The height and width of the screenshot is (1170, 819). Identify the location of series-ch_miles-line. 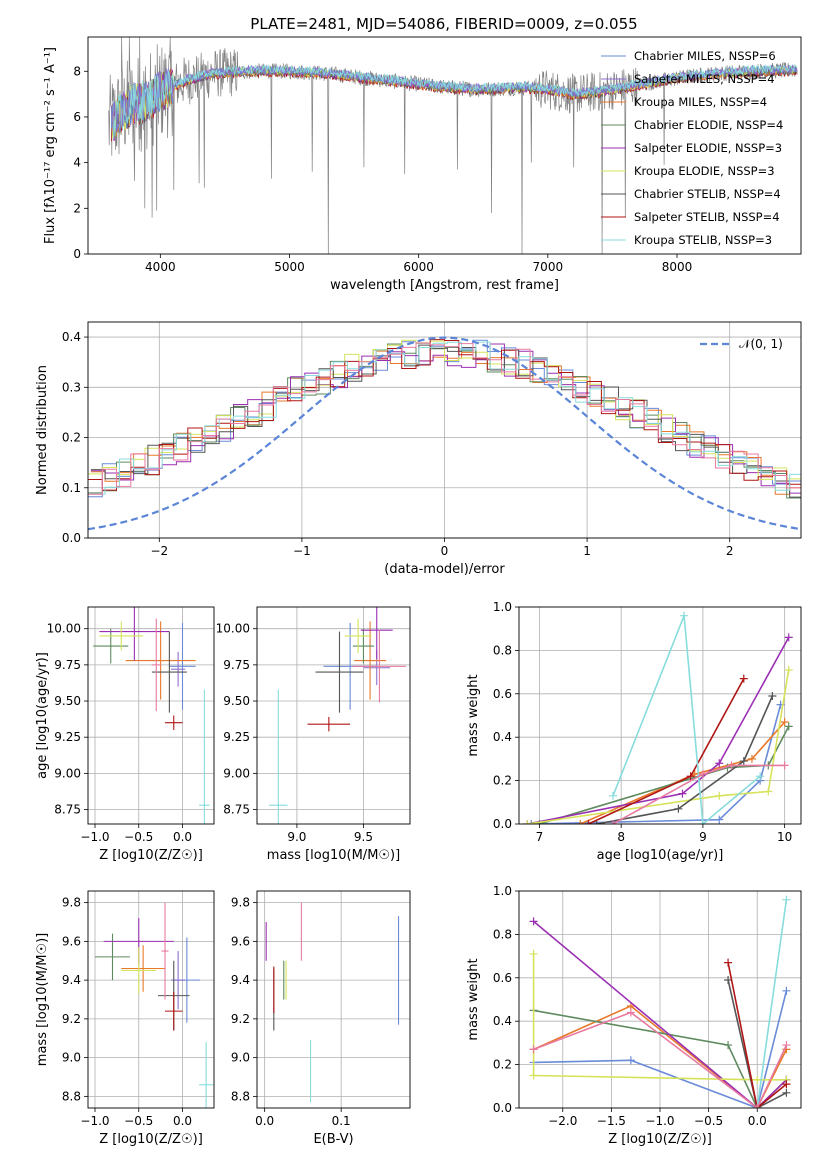
(656, 764).